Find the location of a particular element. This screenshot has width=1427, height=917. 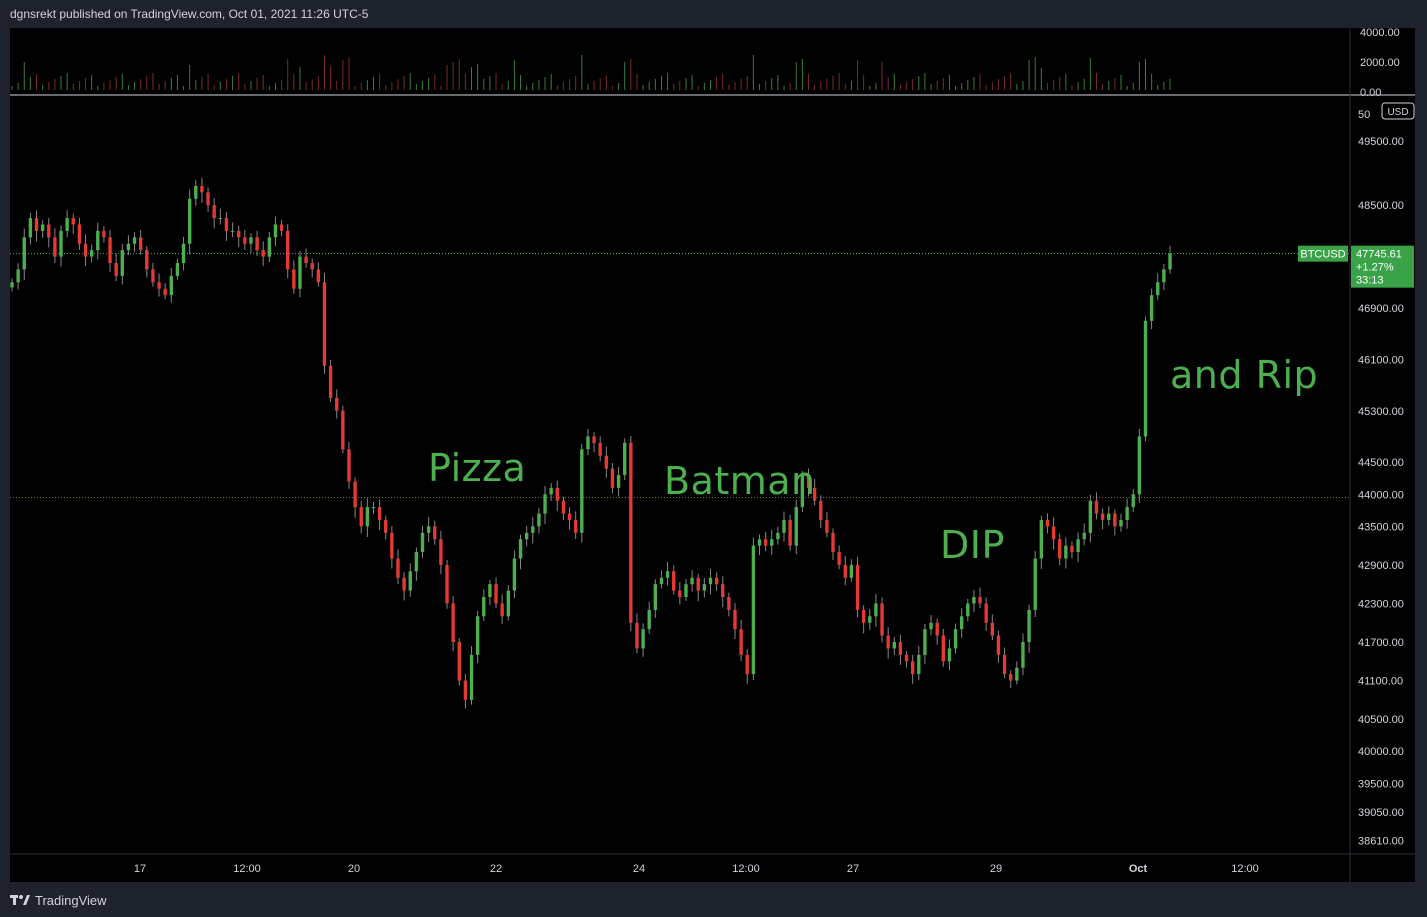

volume-tick-label: 4000.00 is located at coordinates (1380, 33).